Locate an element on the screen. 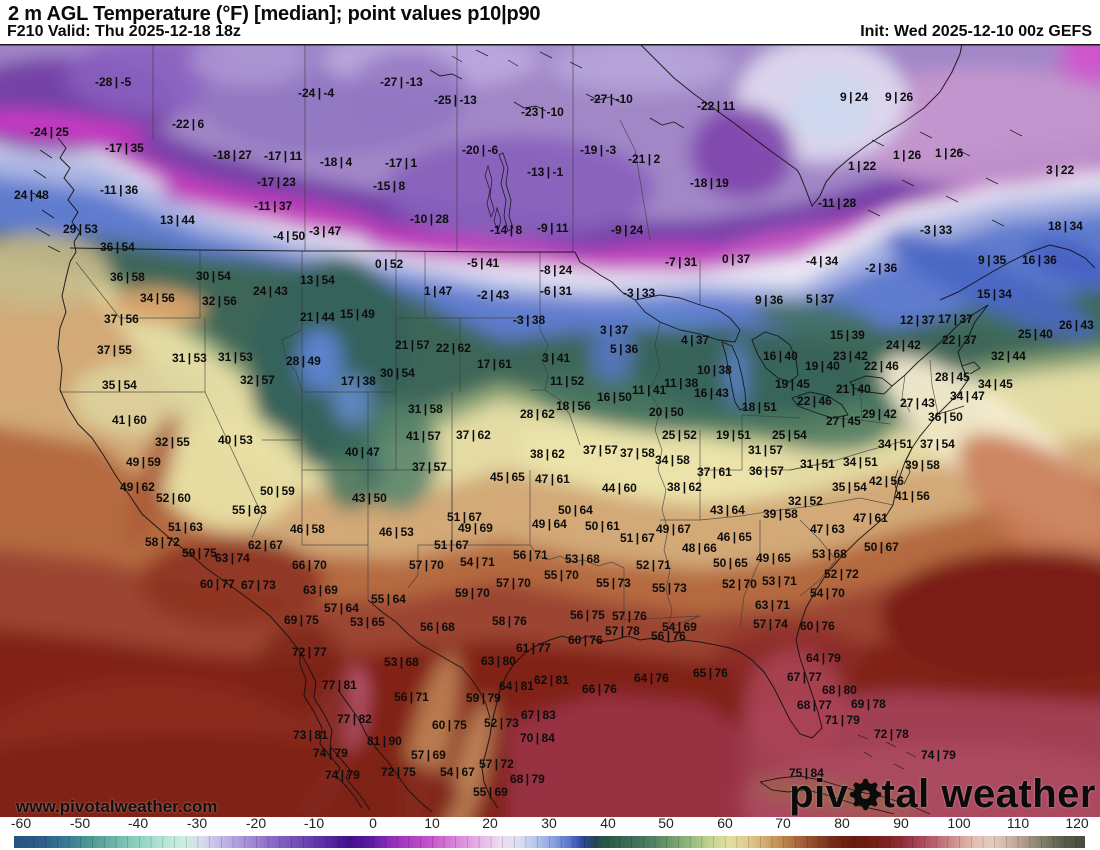 The width and height of the screenshot is (1100, 850). svg-text: 46 | 65 is located at coordinates (734, 537).